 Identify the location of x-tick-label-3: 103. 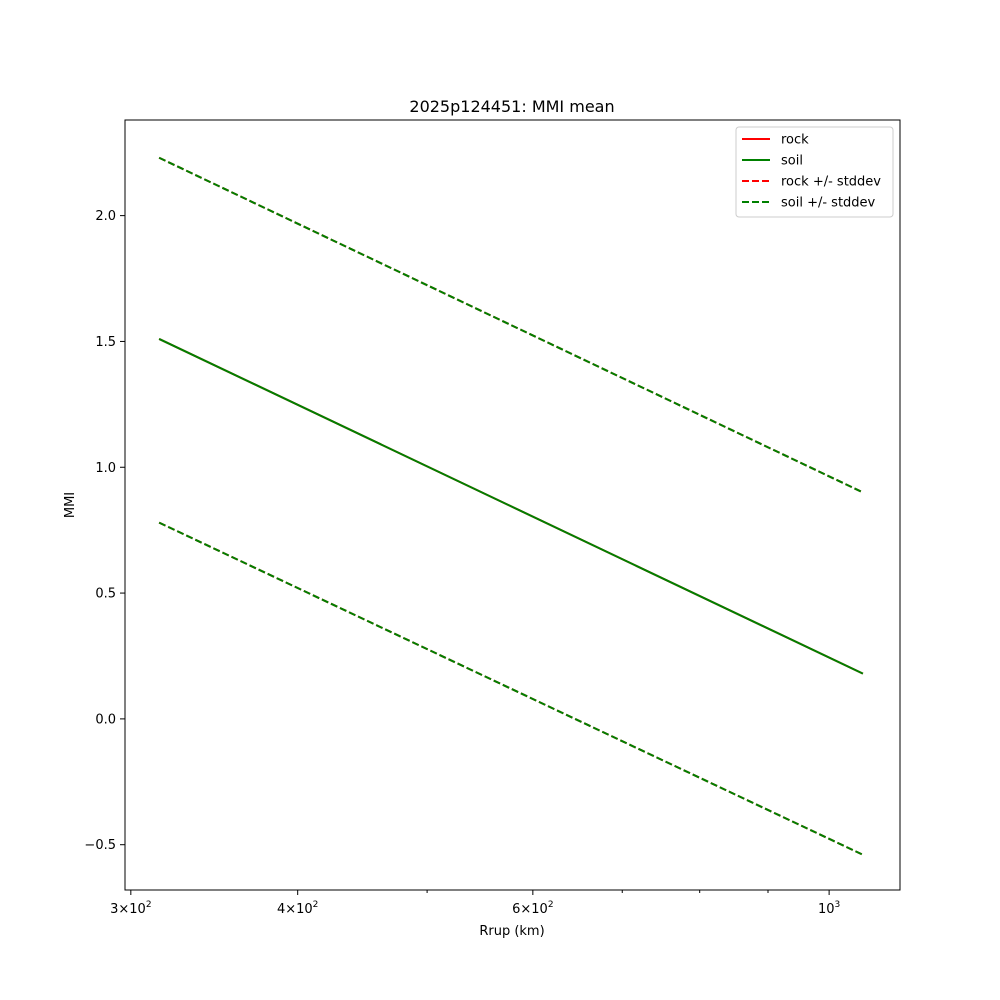
(829, 908).